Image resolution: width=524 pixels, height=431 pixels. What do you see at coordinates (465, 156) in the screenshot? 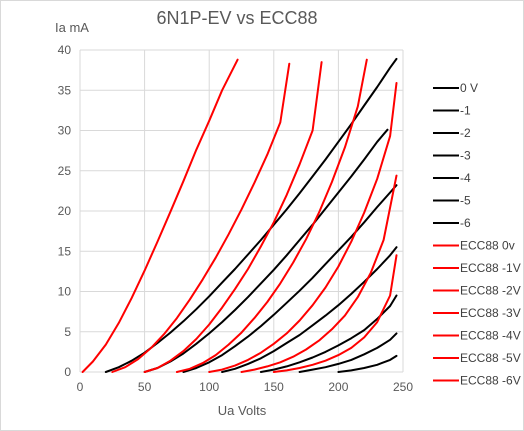
I see `legend-label: -3` at bounding box center [465, 156].